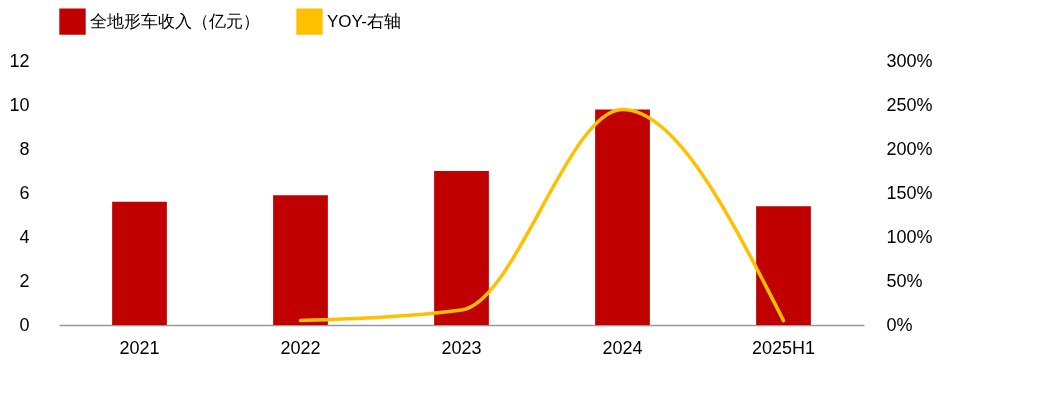 This screenshot has width=1039, height=407. I want to click on y2-tick-label: 100%, so click(909, 236).